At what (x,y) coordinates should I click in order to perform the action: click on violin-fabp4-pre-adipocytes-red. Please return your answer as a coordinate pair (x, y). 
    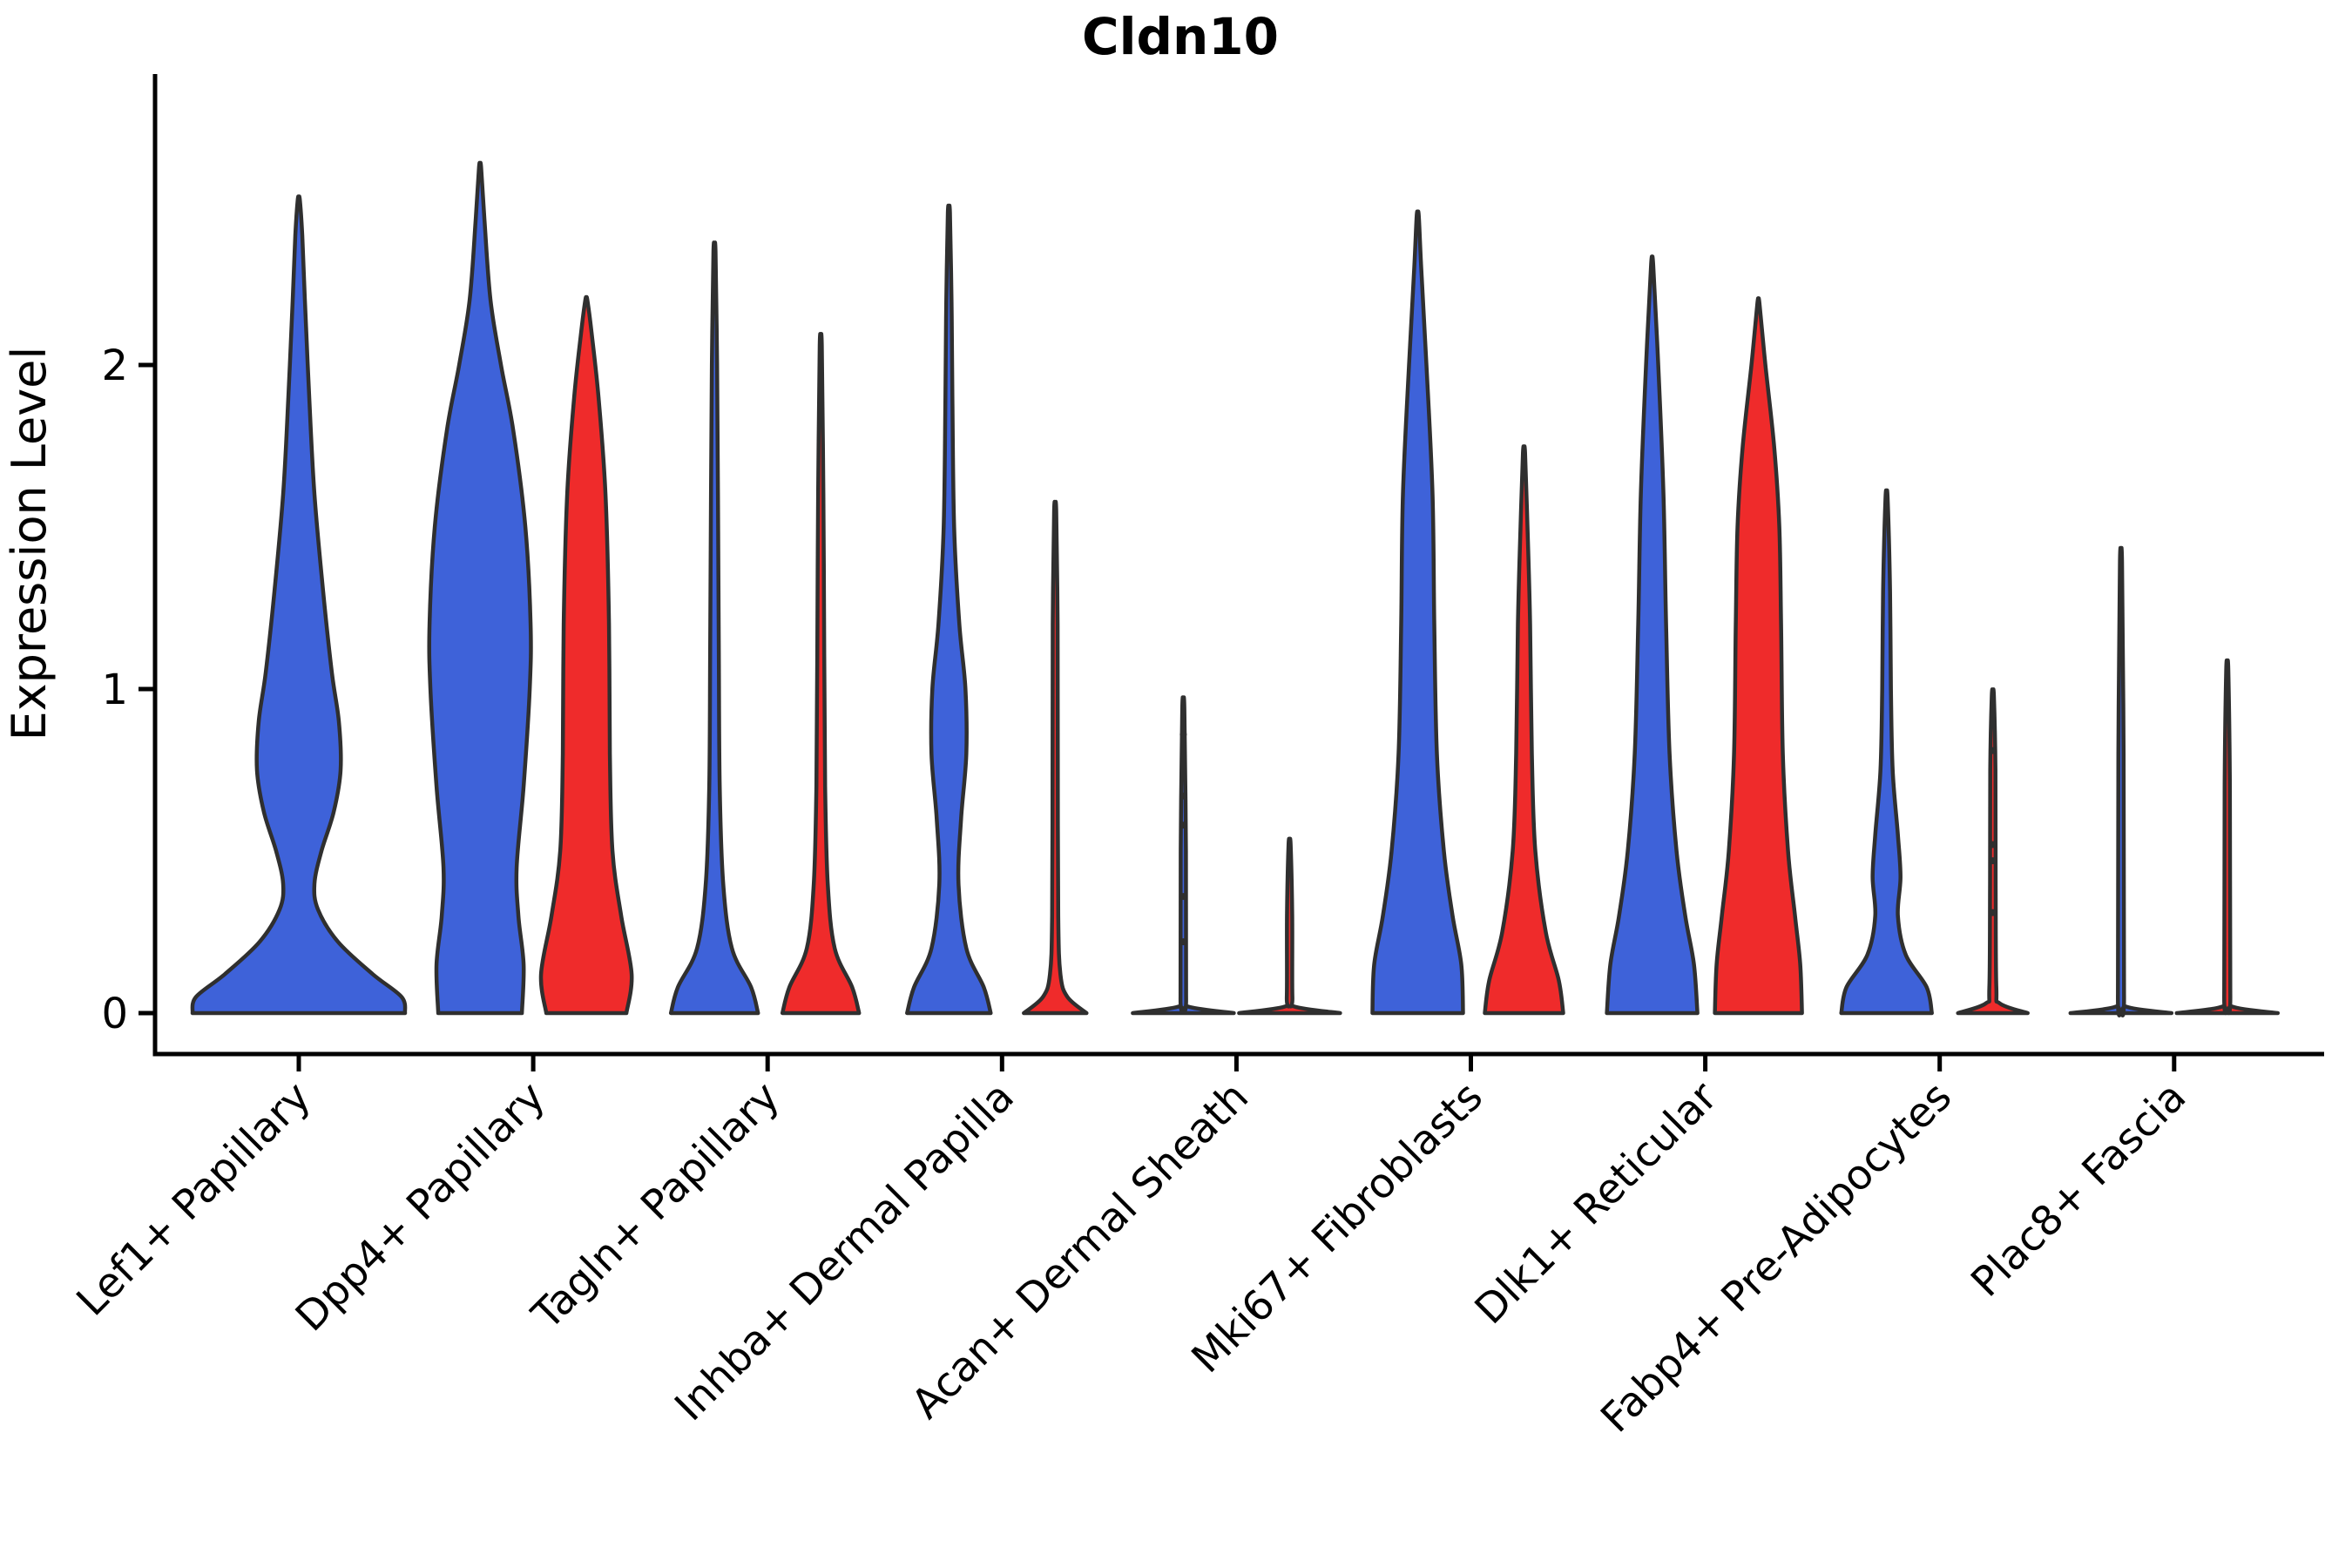
    Looking at the image, I should click on (1993, 851).